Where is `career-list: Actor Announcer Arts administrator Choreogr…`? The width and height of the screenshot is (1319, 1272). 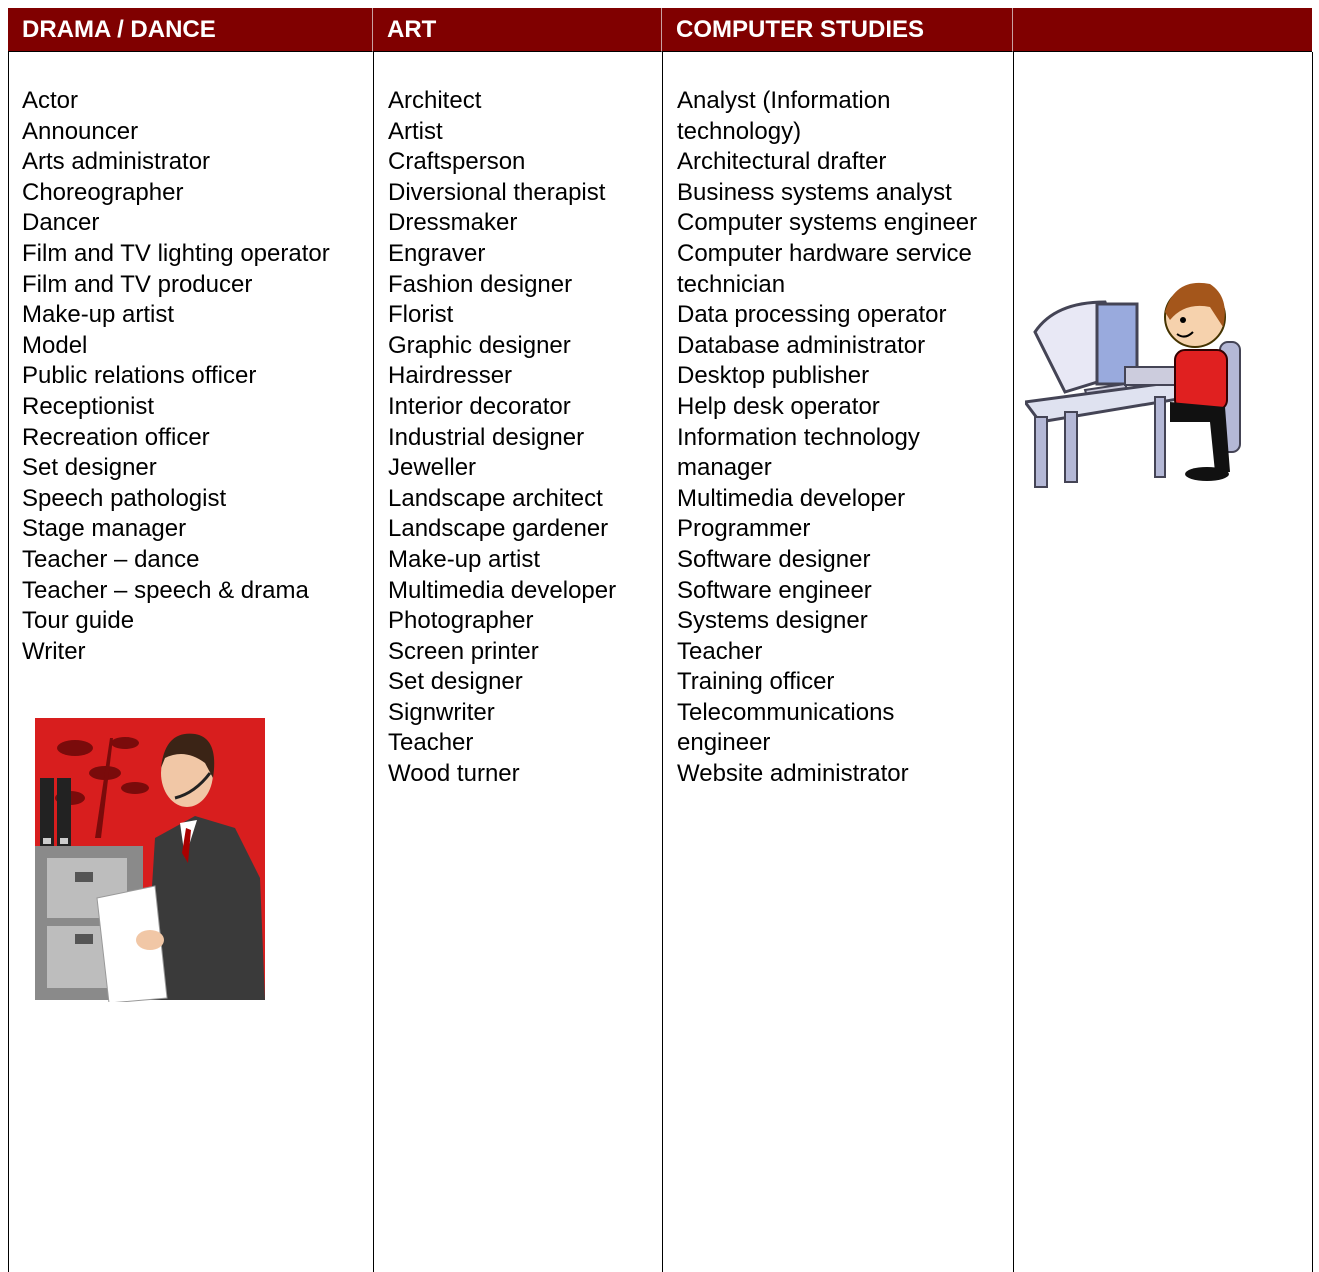 career-list: Actor Announcer Arts administrator Choreogr… is located at coordinates (190, 376).